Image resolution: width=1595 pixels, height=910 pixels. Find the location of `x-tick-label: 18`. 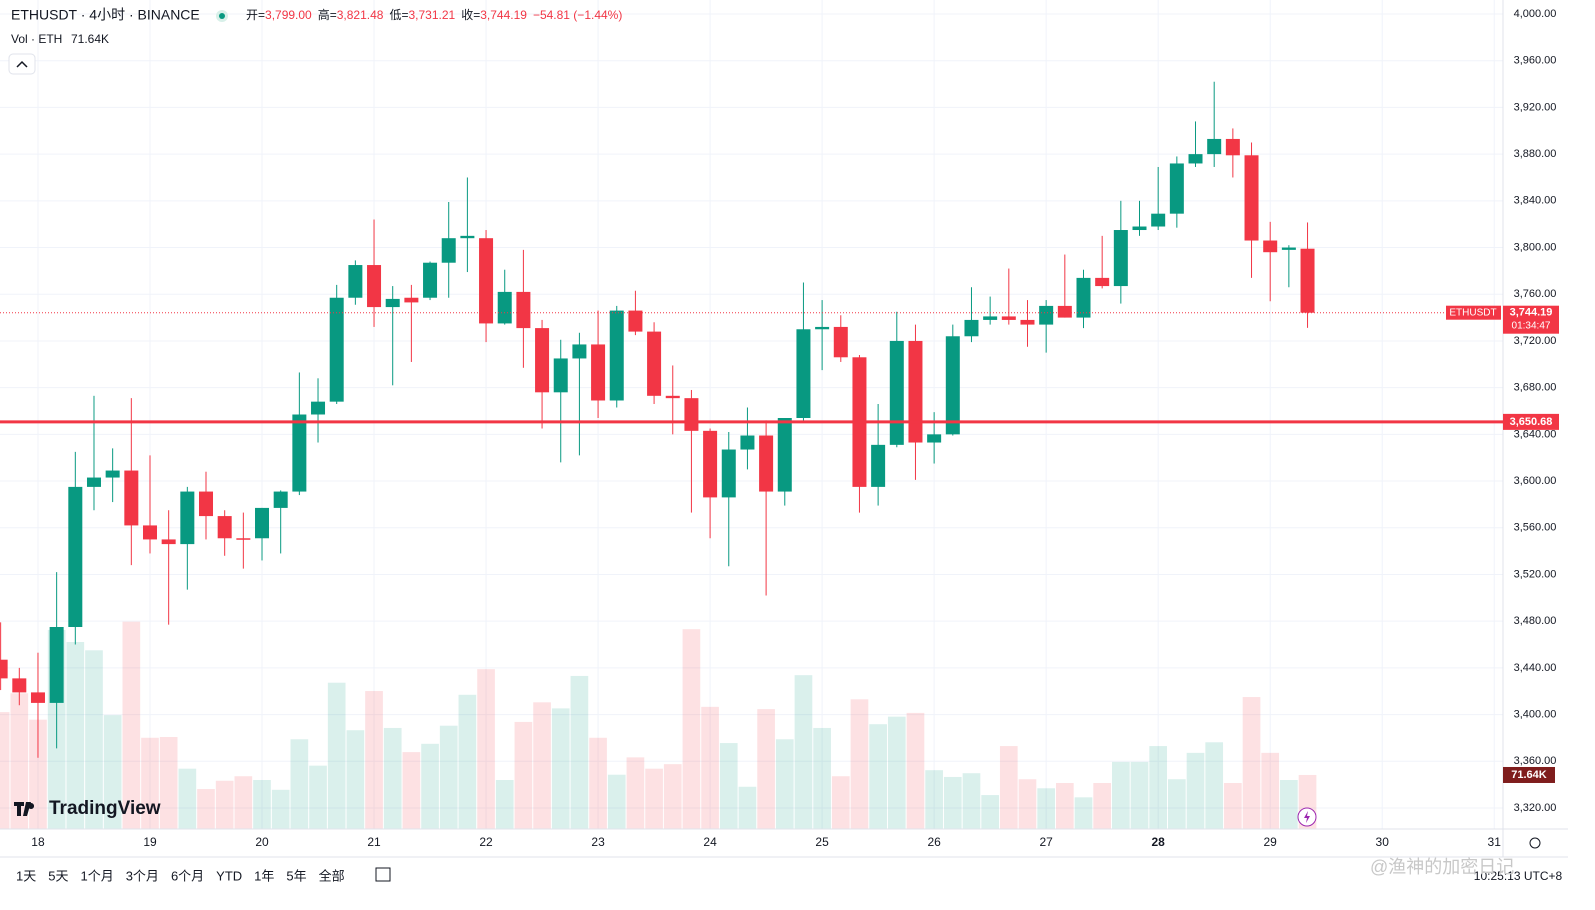

x-tick-label: 18 is located at coordinates (38, 842).